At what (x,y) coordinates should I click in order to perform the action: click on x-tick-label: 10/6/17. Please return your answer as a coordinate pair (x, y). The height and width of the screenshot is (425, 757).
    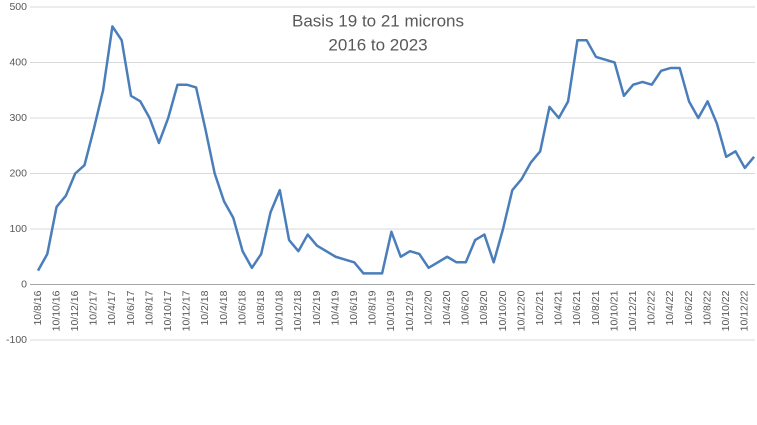
    Looking at the image, I should click on (131, 307).